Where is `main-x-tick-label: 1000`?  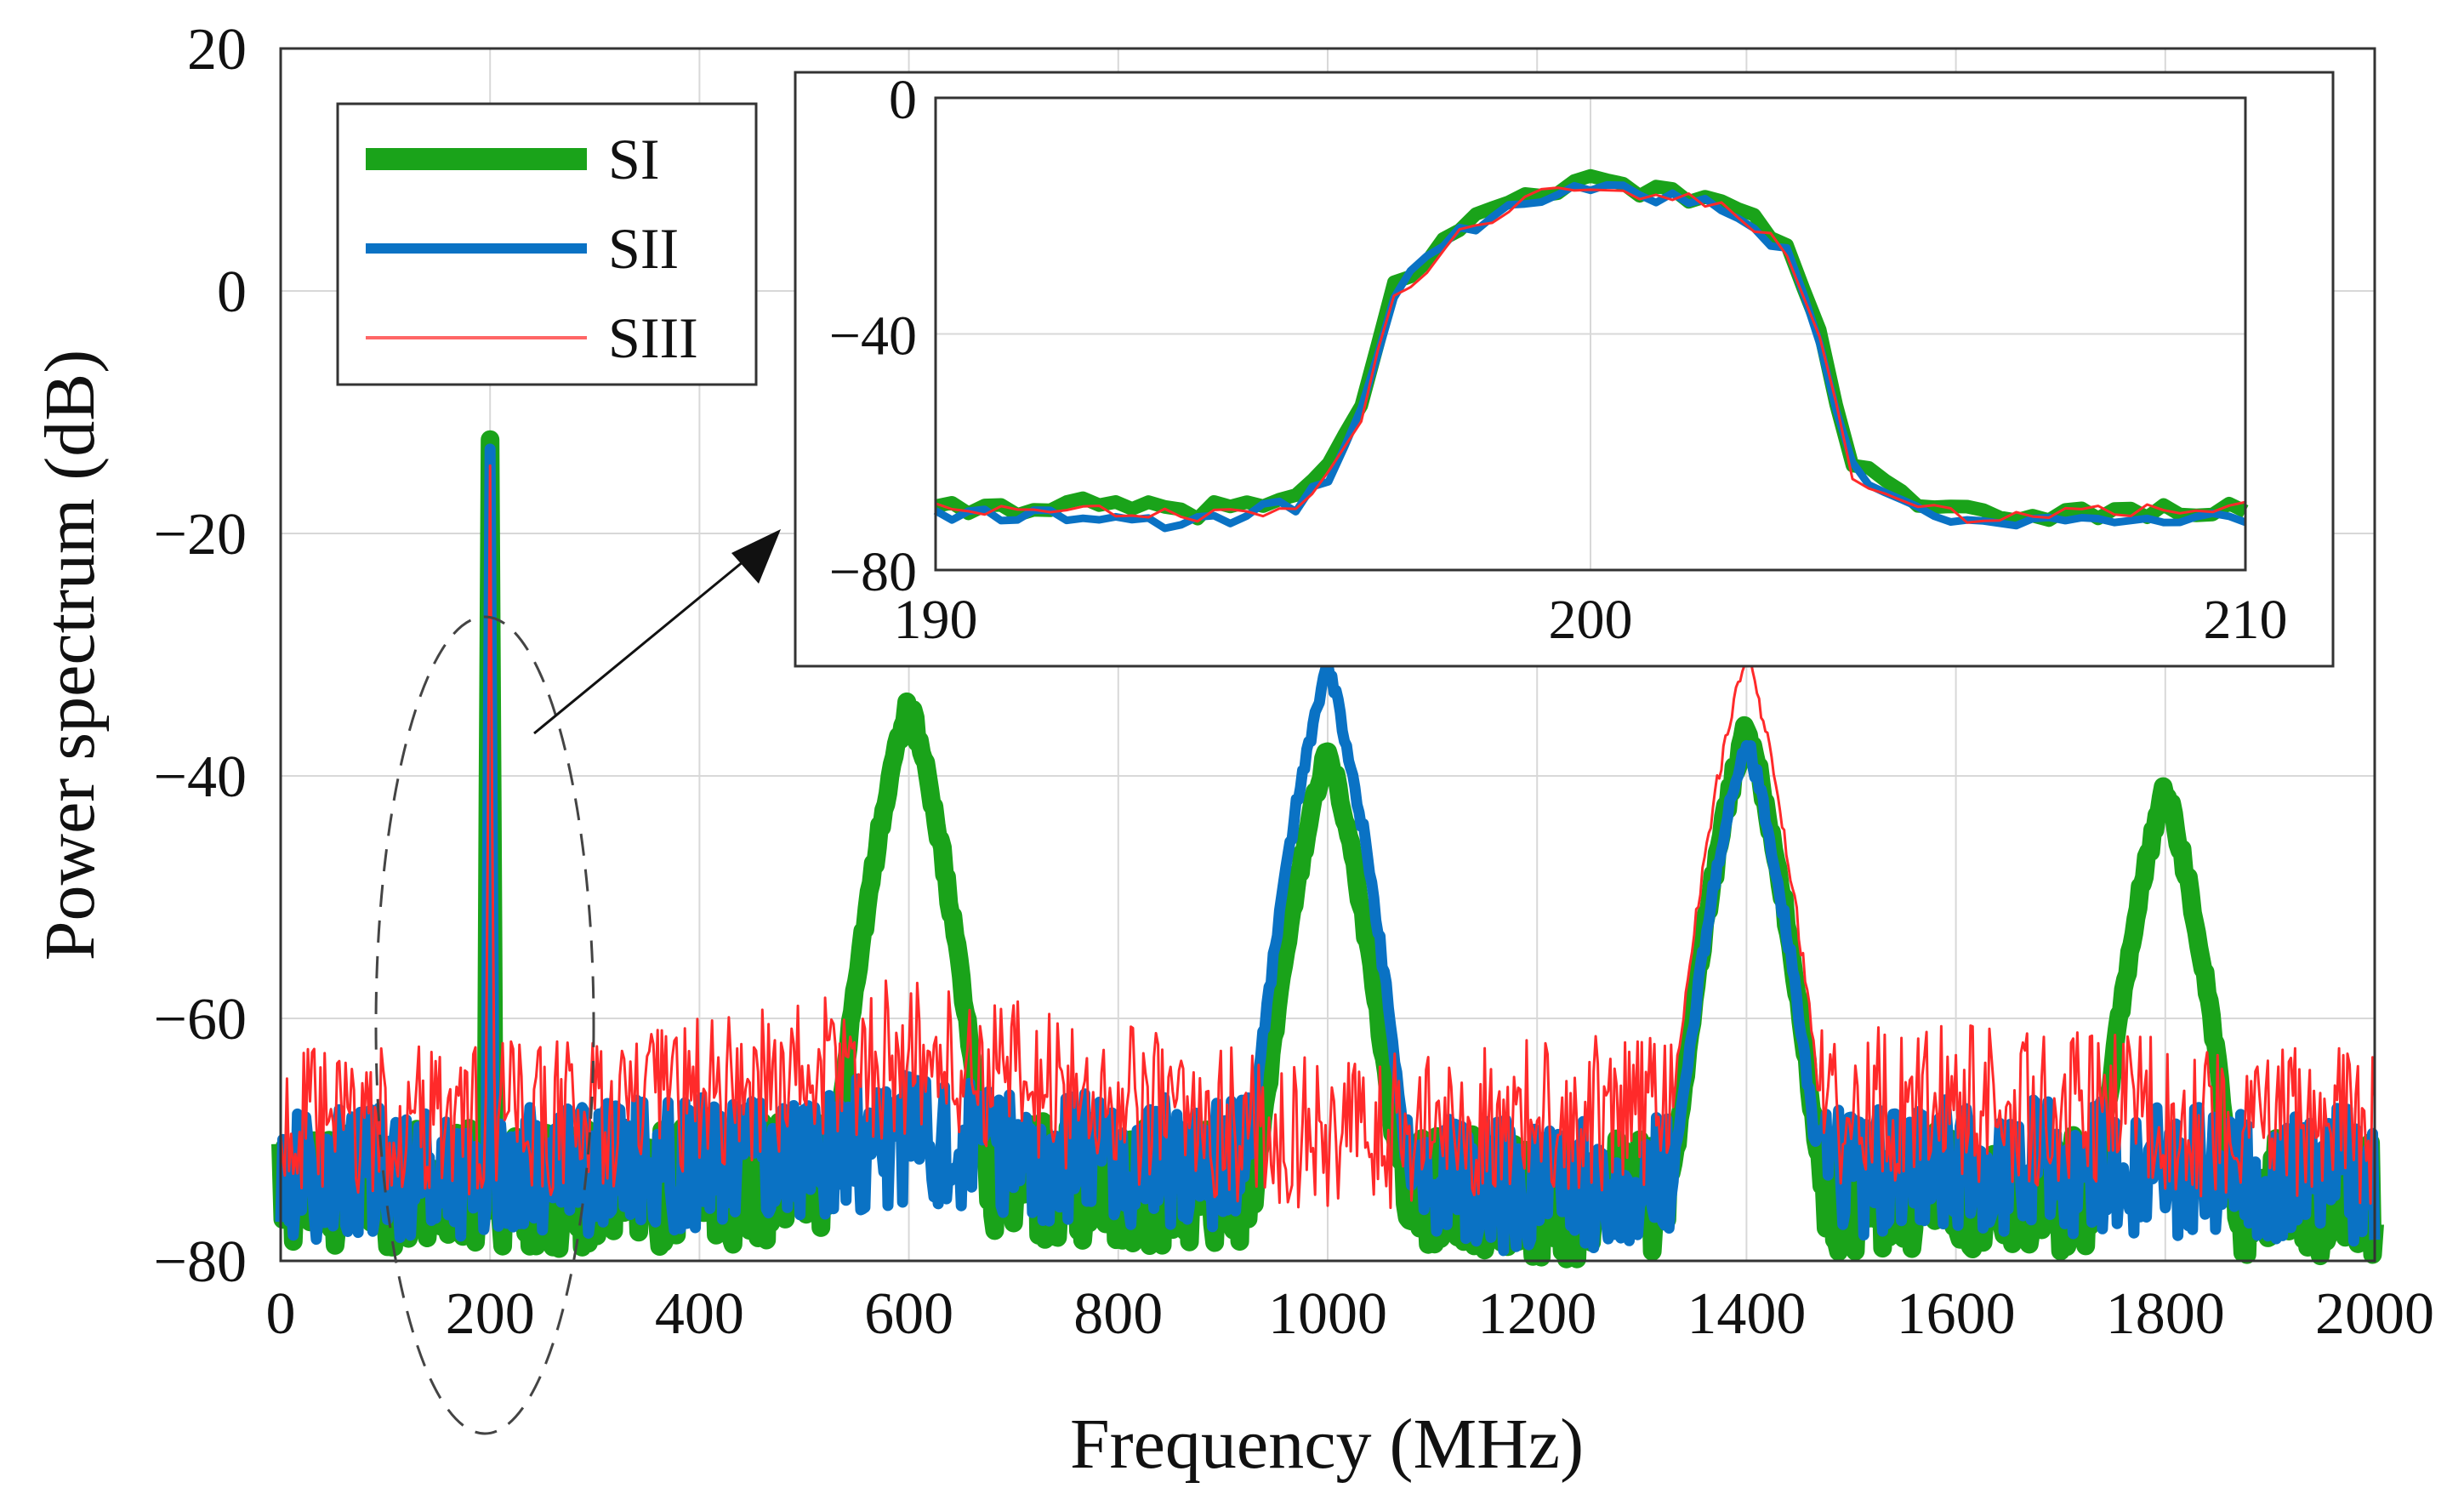
main-x-tick-label: 1000 is located at coordinates (1327, 1314).